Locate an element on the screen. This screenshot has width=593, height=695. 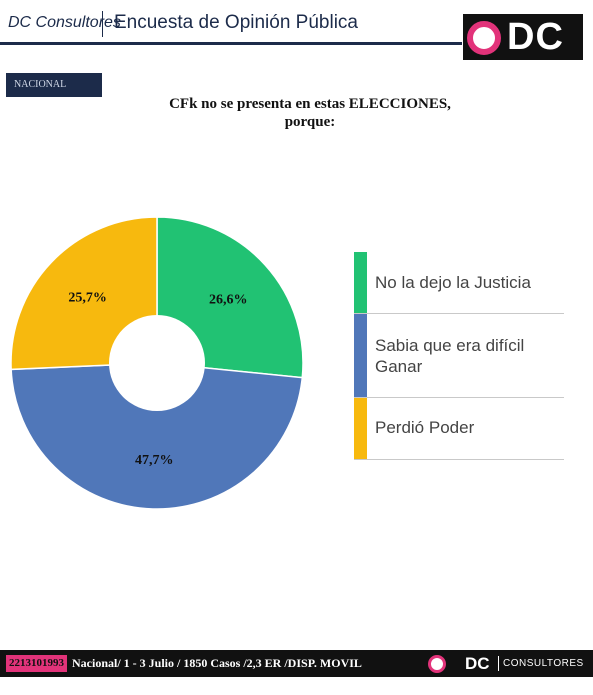
footer-phone: 2213101993 is located at coordinates (36, 663).